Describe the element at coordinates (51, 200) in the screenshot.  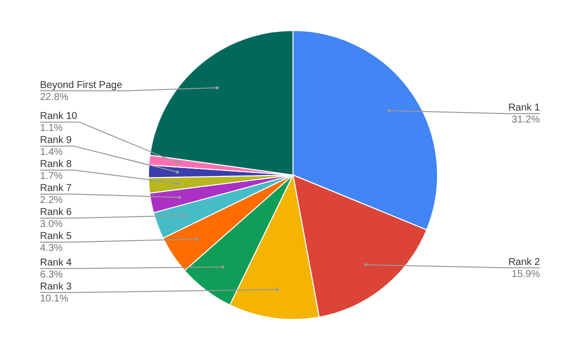
I see `data-label: 2.2%` at that location.